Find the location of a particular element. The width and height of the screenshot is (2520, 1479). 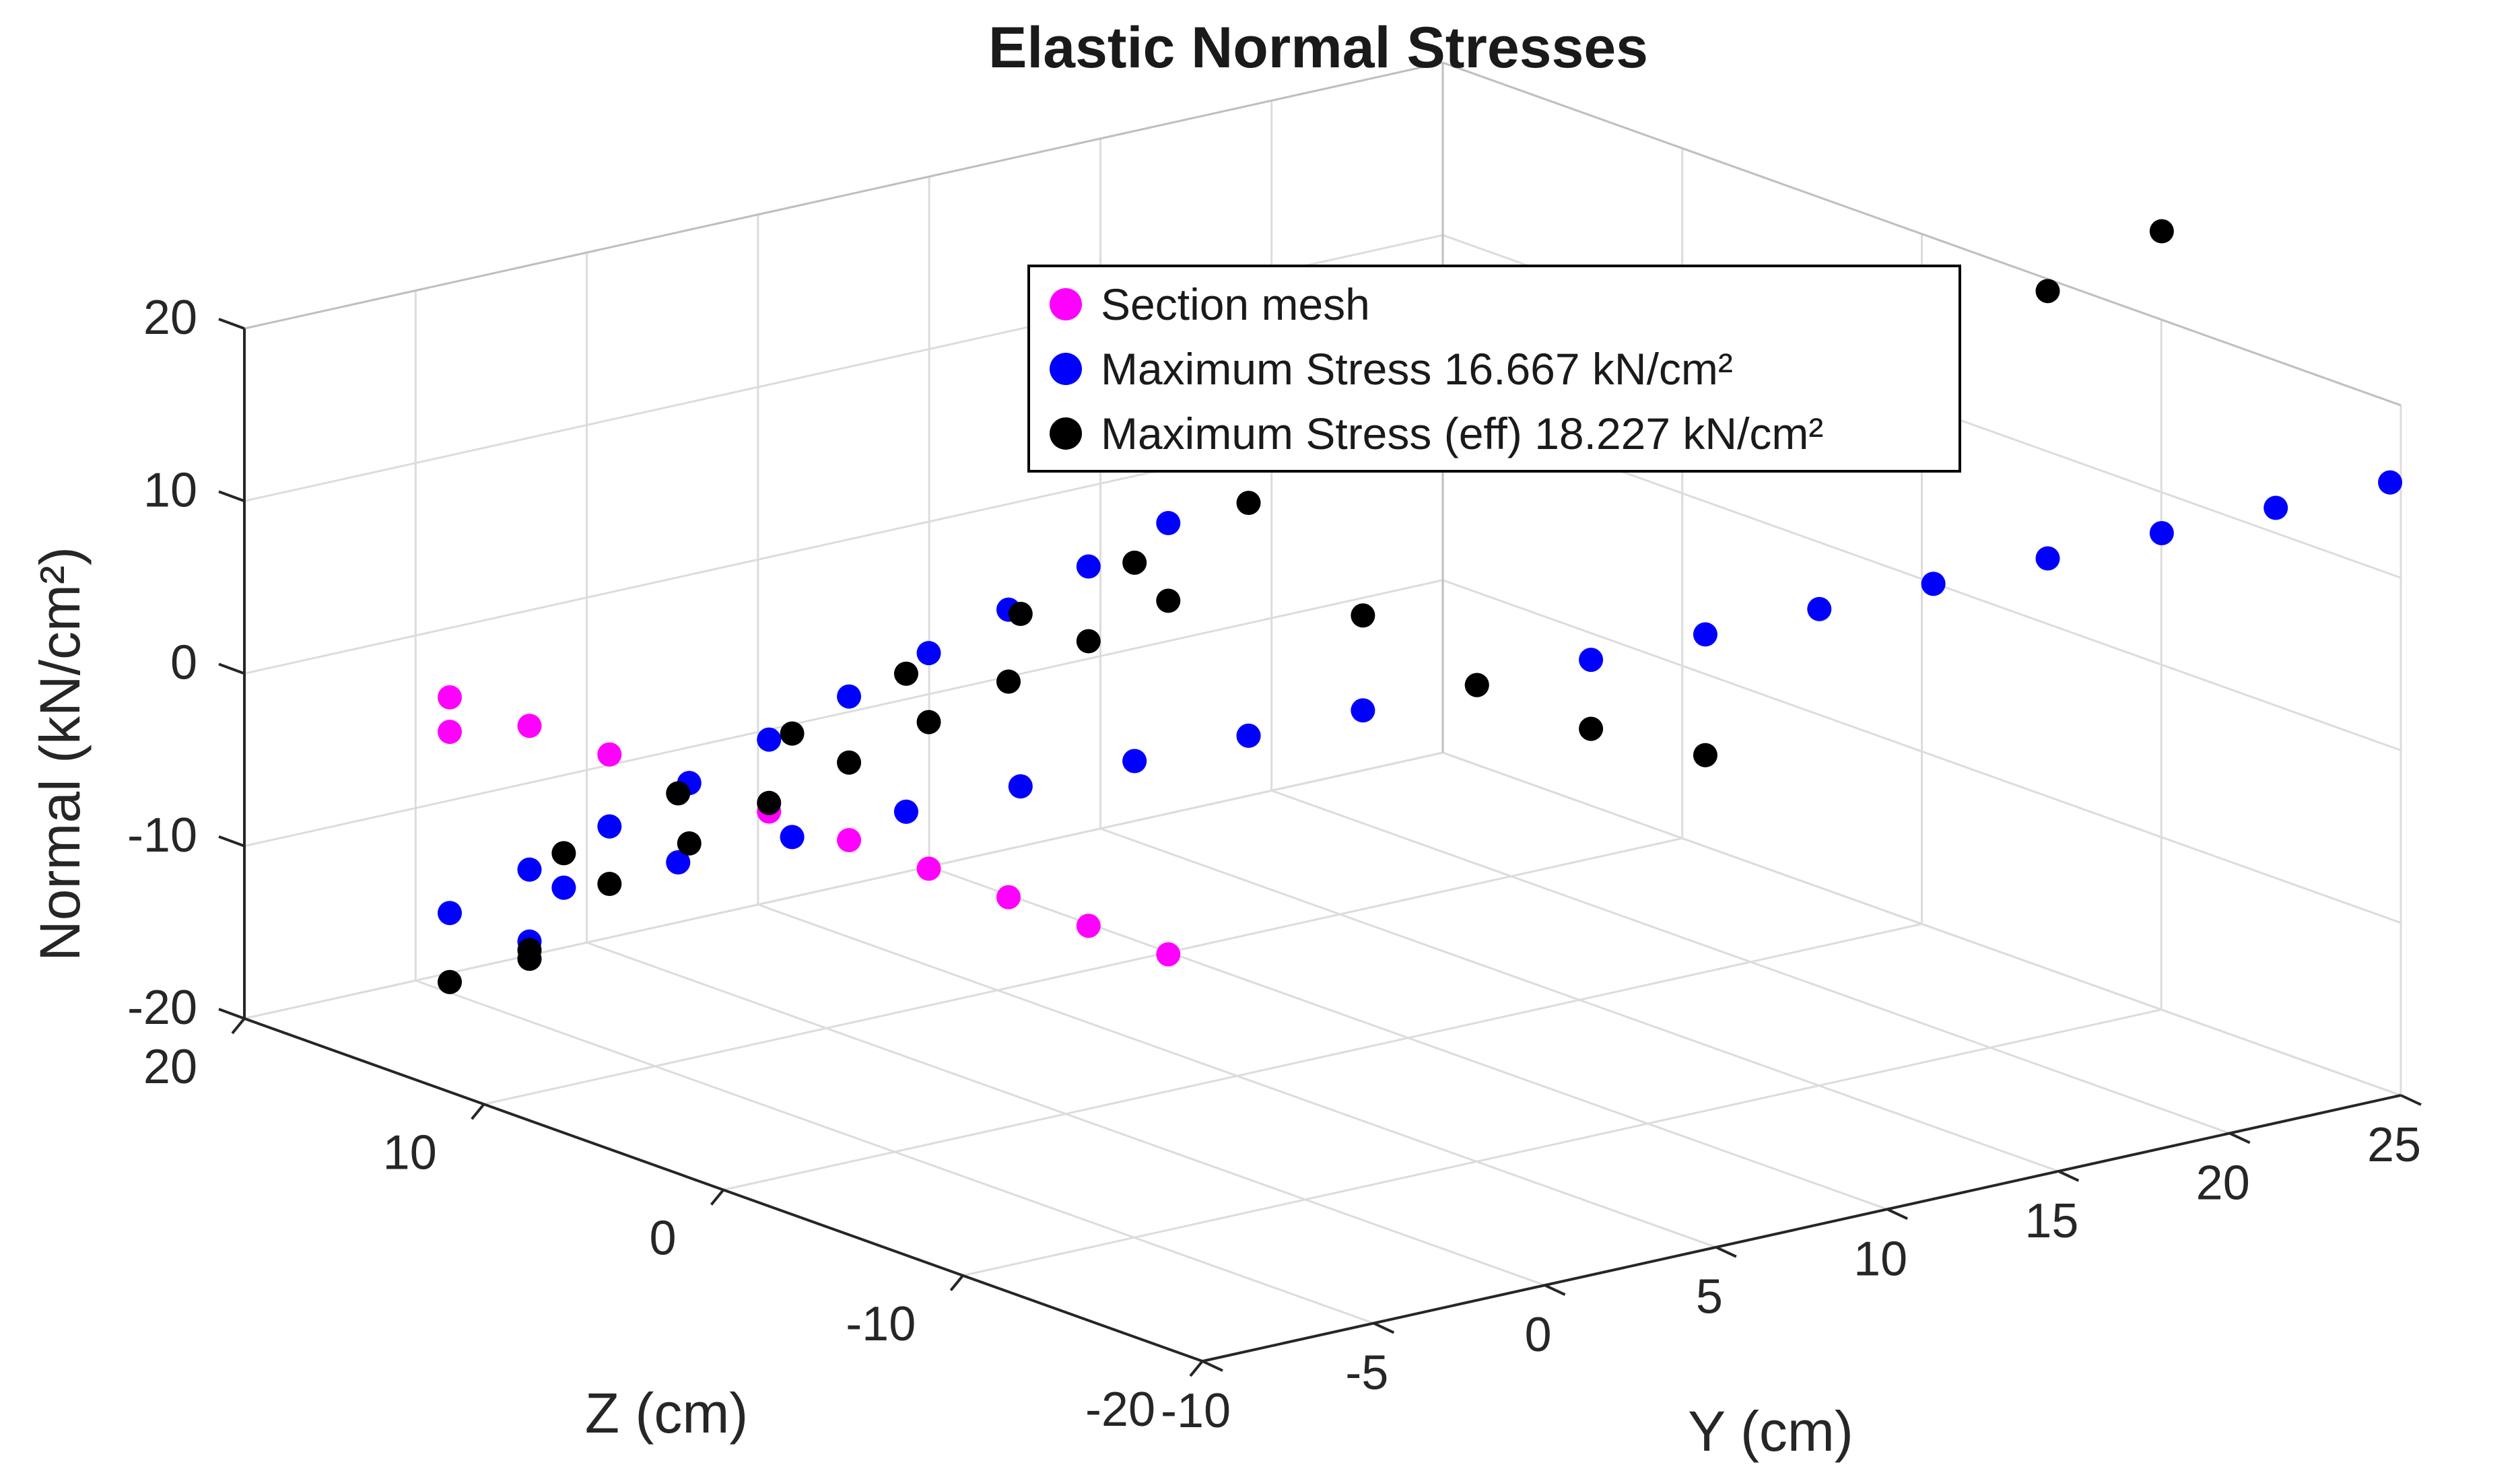

y-tick-label-0: 20 is located at coordinates (170, 1067).